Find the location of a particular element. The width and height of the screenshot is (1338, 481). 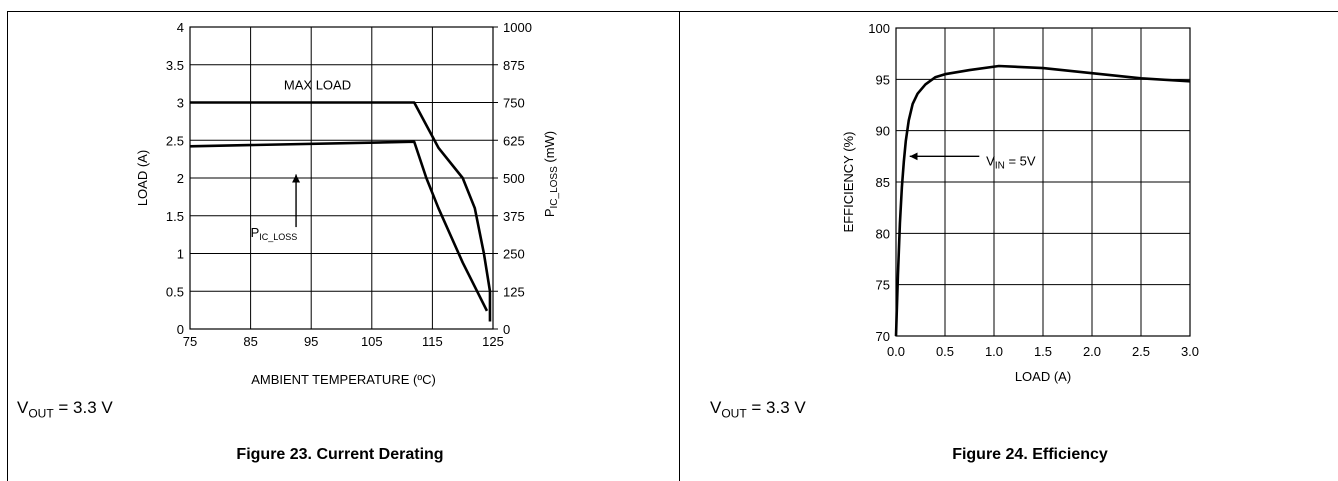

efficiency-line is located at coordinates (1042, 200).